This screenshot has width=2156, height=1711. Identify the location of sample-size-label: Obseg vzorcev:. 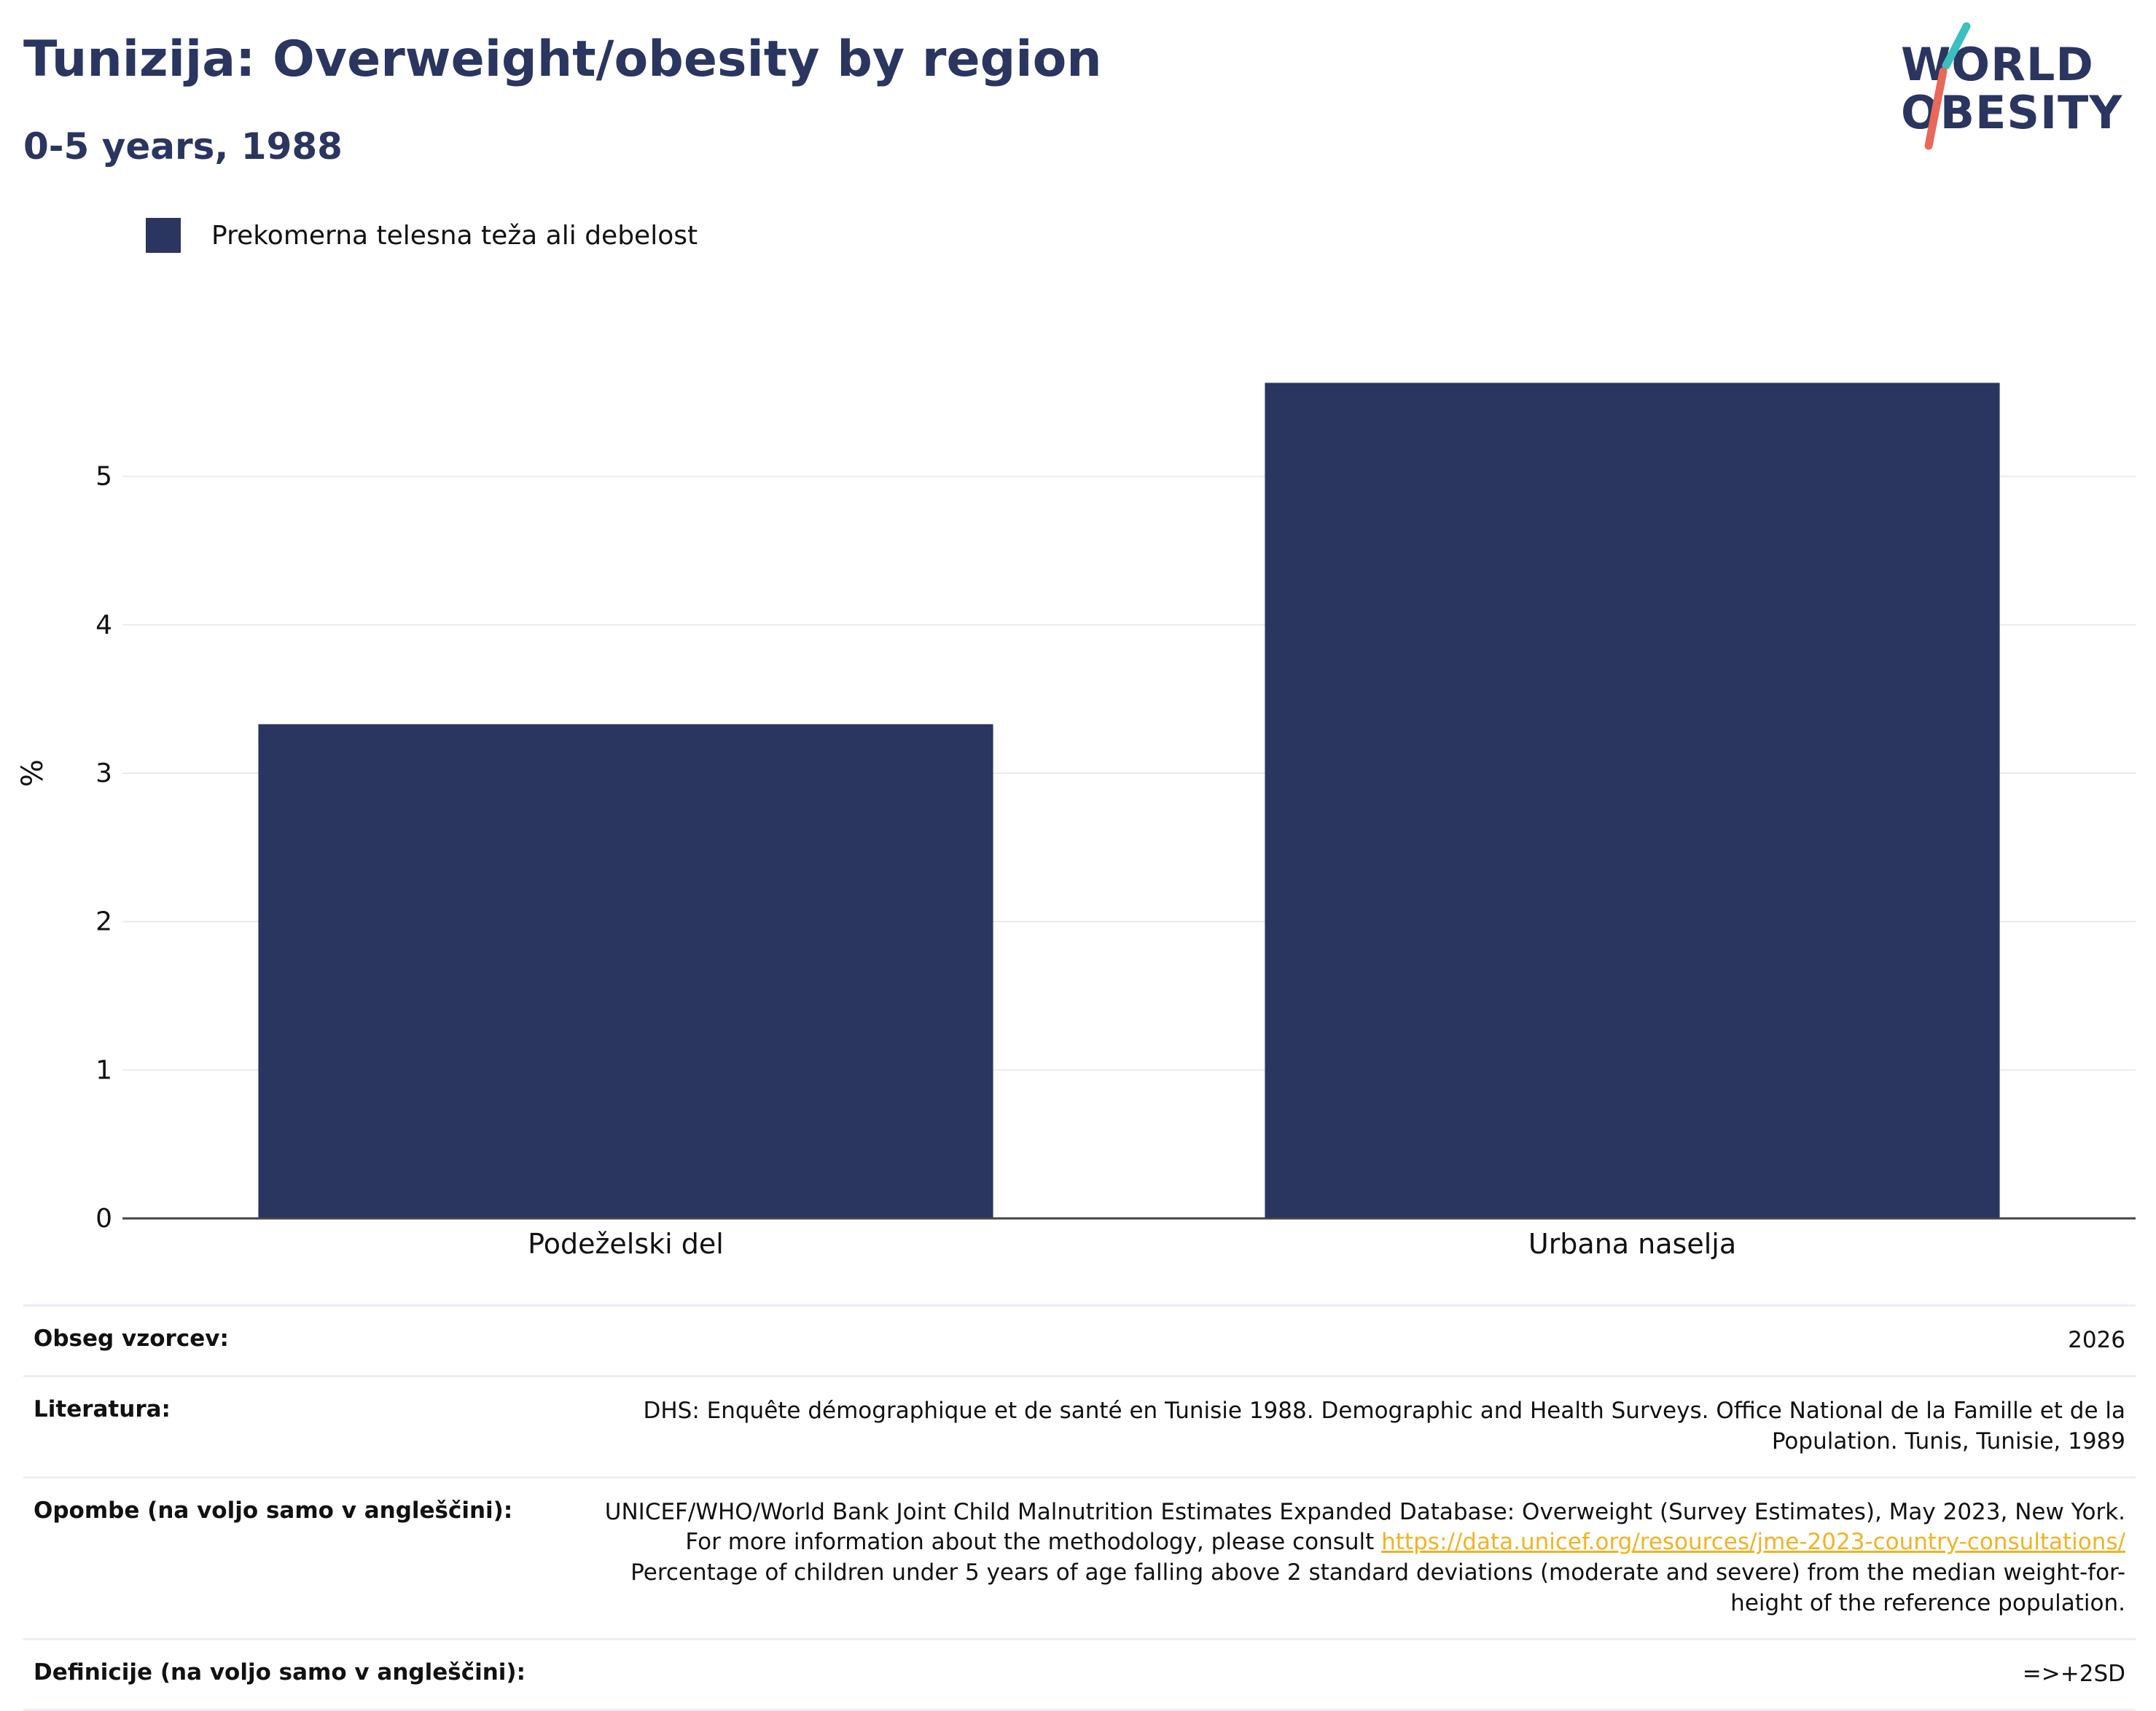
(131, 1339).